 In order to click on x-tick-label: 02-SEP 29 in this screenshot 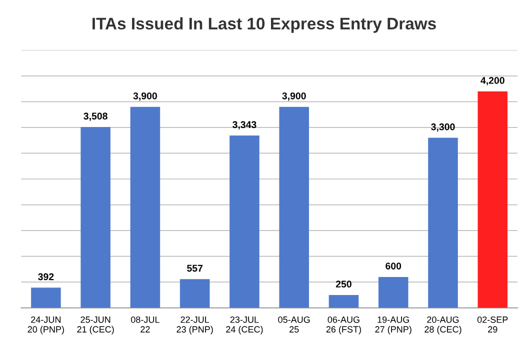, I will do `click(492, 324)`.